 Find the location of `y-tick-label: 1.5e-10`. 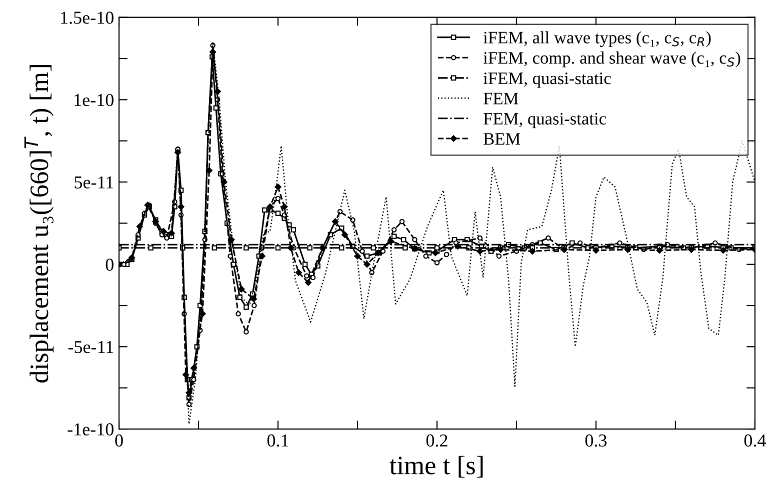

y-tick-label: 1.5e-10 is located at coordinates (87, 18).